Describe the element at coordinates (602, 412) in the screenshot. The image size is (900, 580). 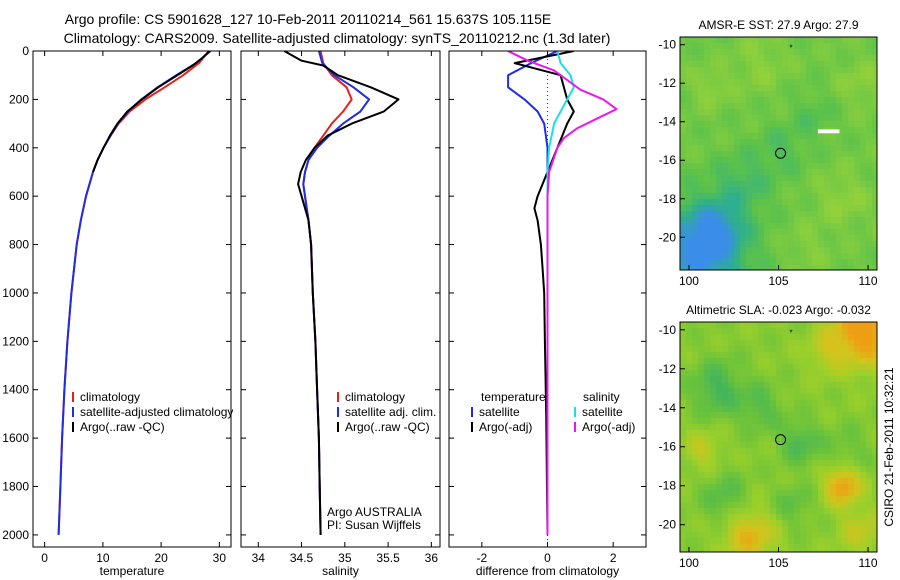
I see `legend-label: satellite` at that location.